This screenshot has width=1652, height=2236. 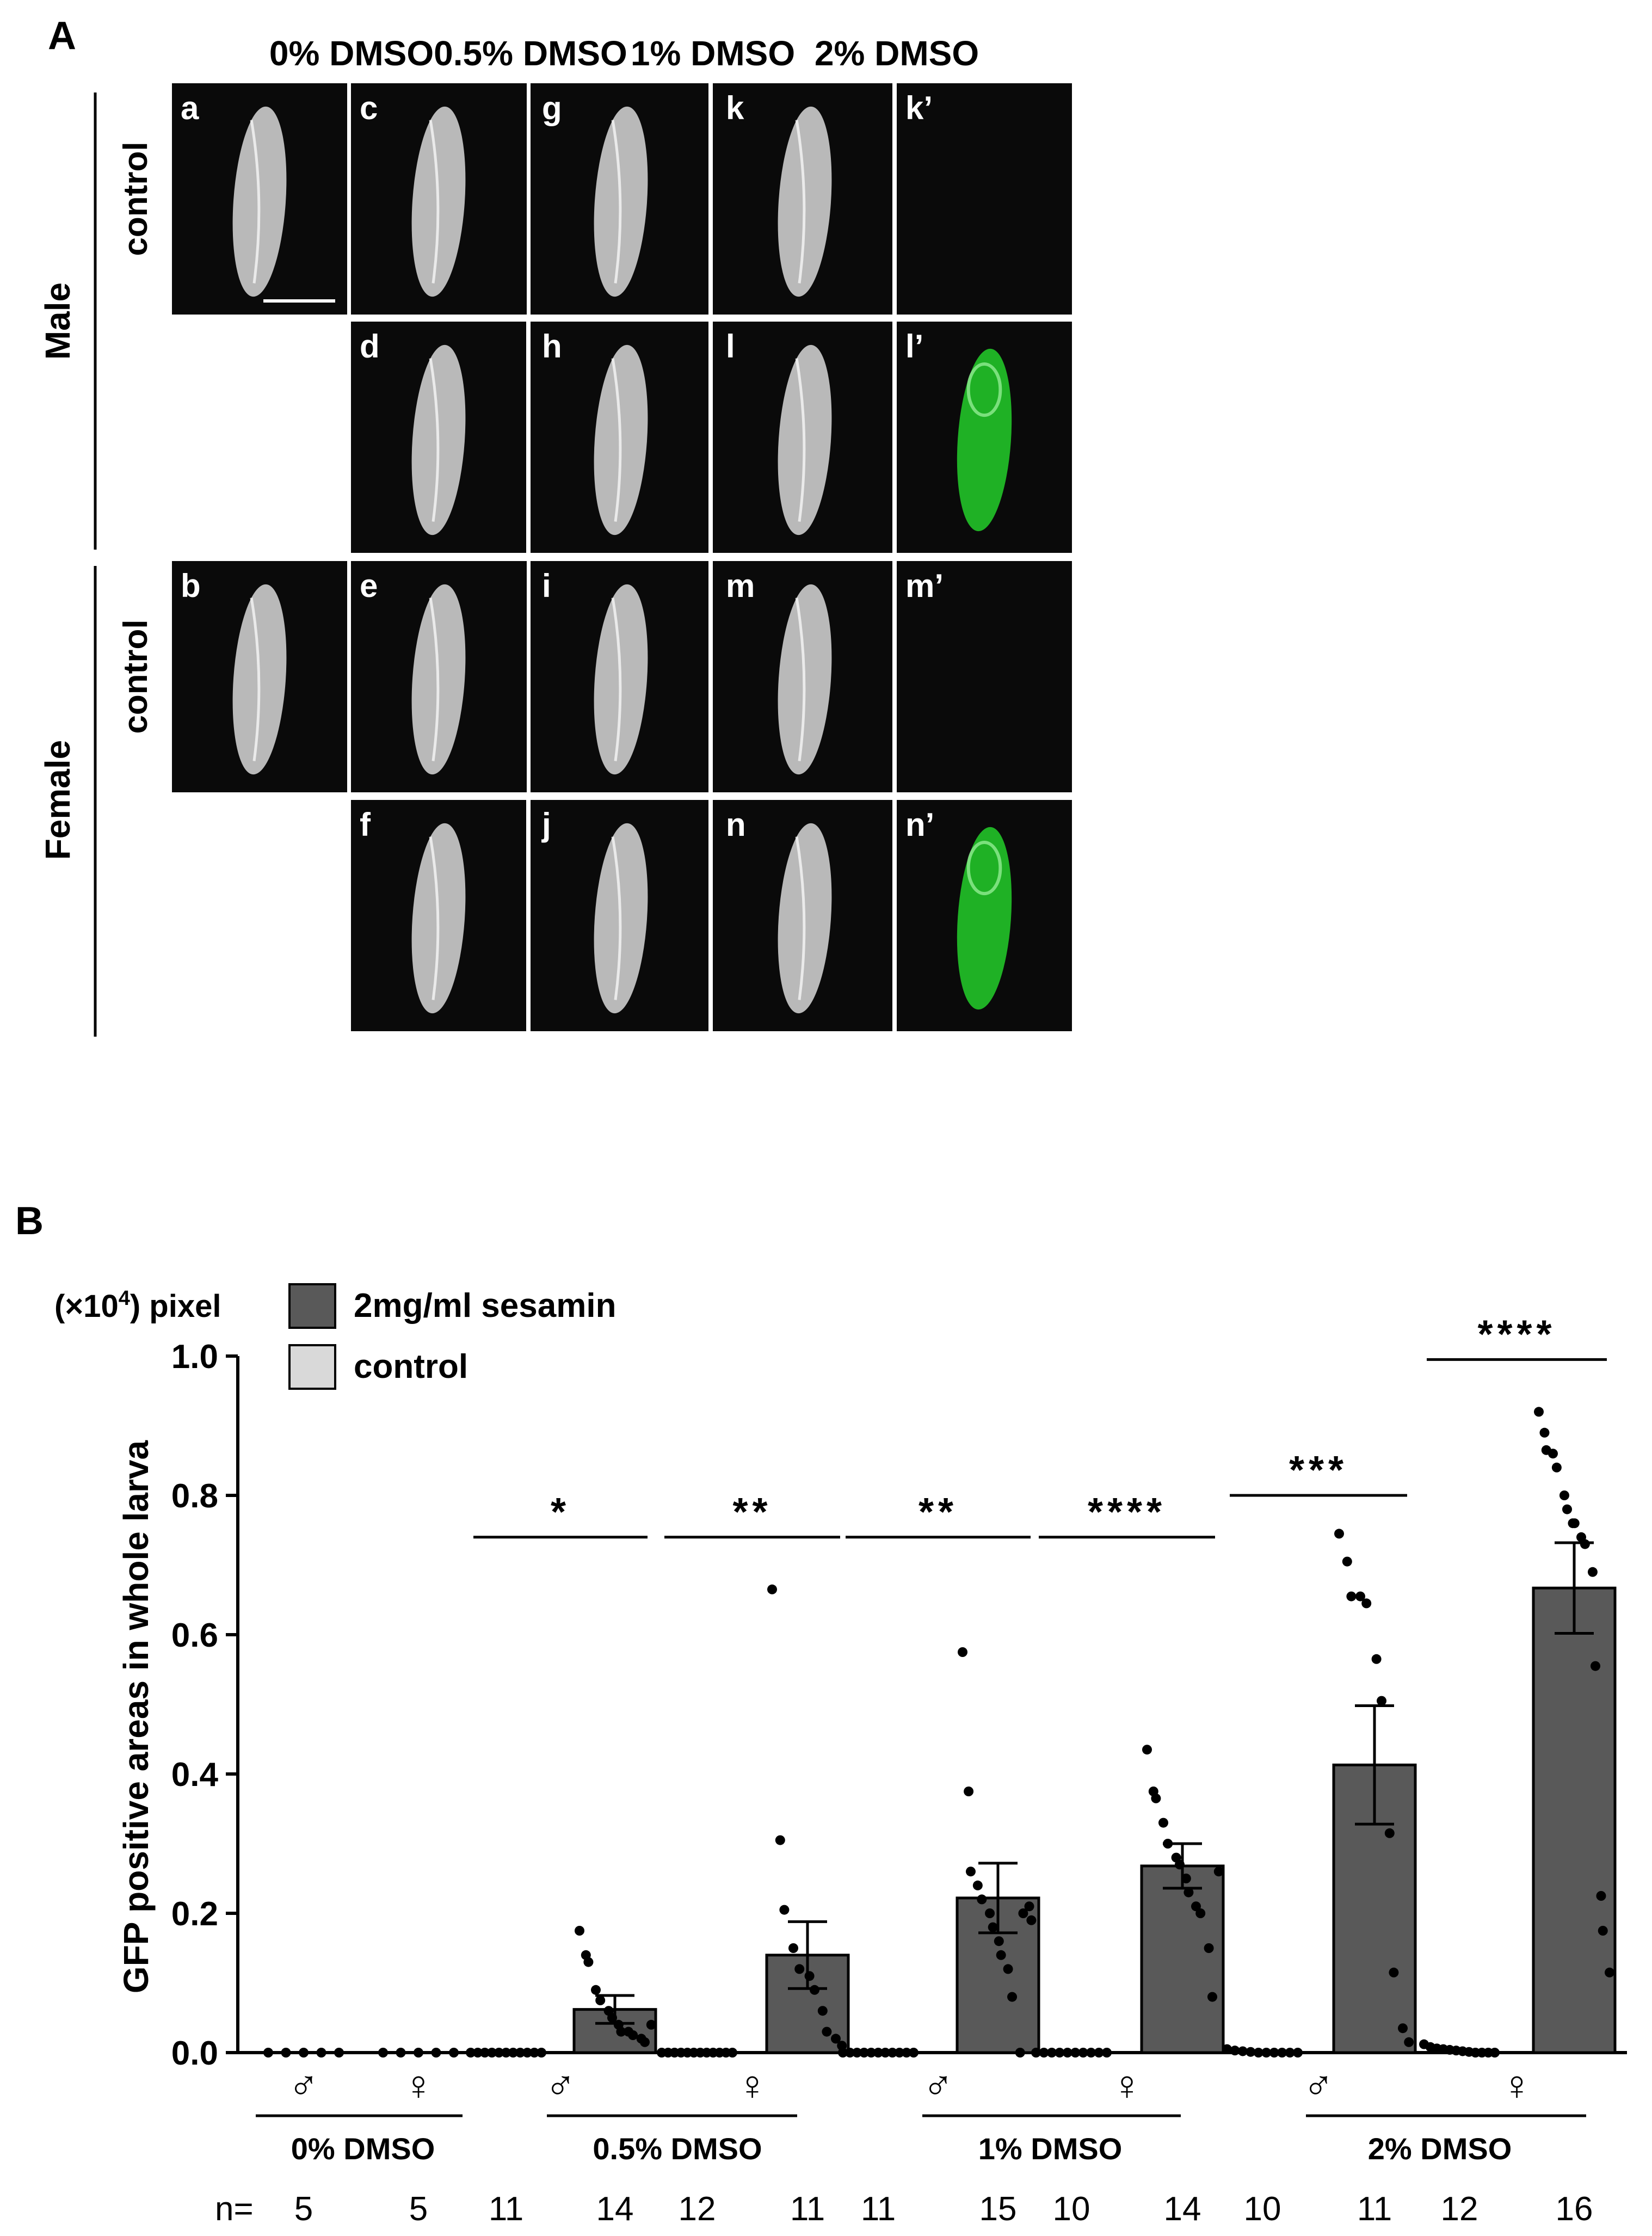 I want to click on significance-stars: ****, so click(x=1516, y=1334).